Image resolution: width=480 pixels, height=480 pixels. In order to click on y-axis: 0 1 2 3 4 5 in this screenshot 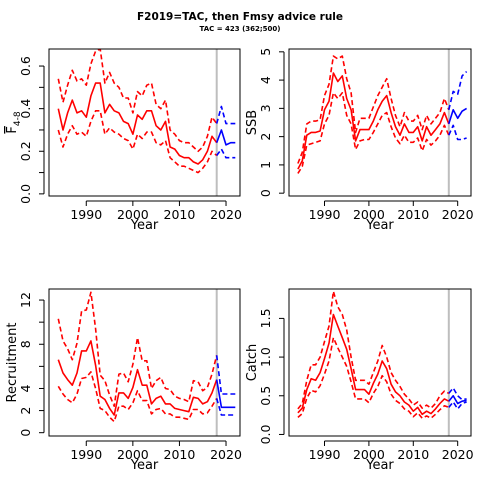, I will do `click(271, 122)`.